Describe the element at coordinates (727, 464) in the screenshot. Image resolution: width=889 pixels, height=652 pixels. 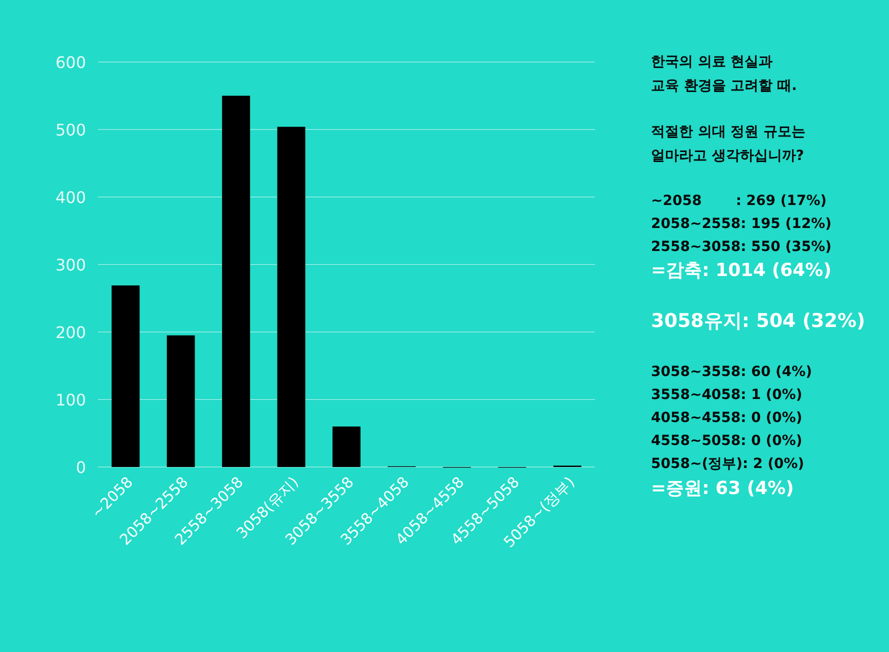
I see `text: 5058~(정부): 2 (0%)` at that location.